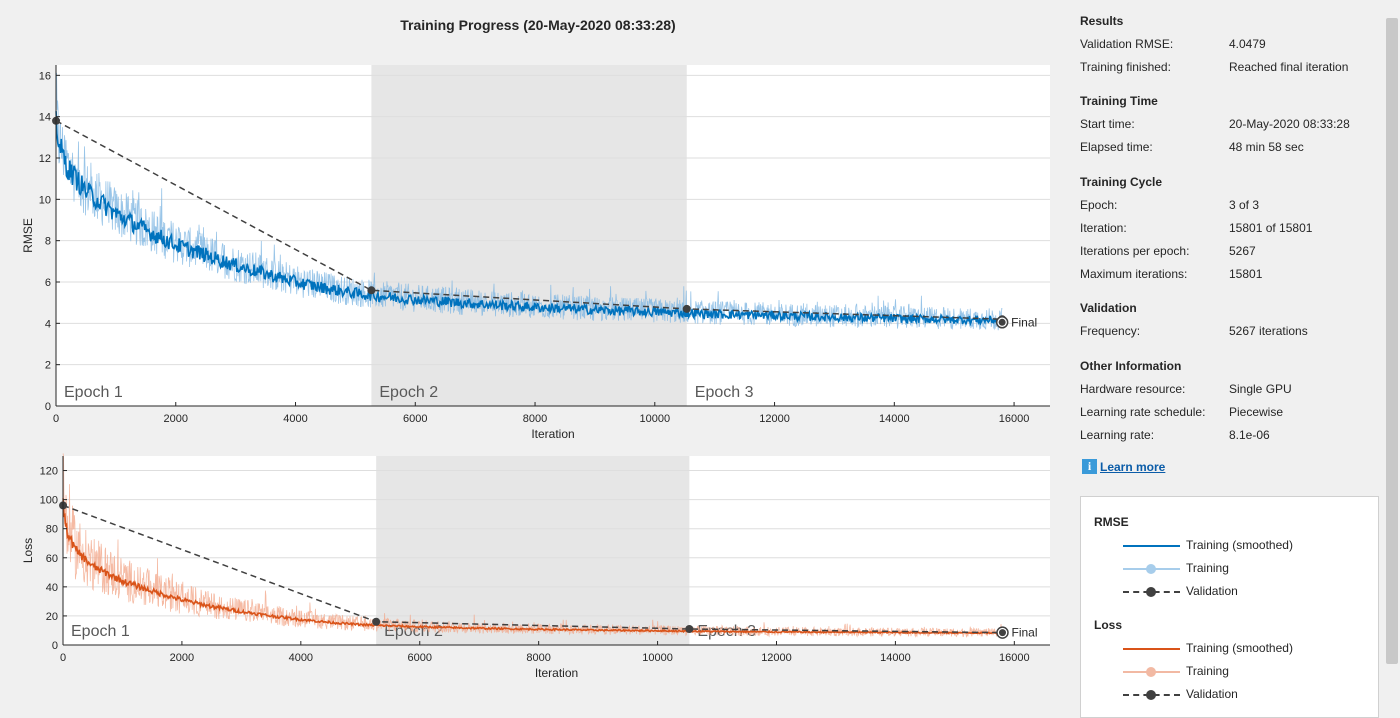  Describe the element at coordinates (1247, 44) in the screenshot. I see `info-value: 4.0479` at that location.